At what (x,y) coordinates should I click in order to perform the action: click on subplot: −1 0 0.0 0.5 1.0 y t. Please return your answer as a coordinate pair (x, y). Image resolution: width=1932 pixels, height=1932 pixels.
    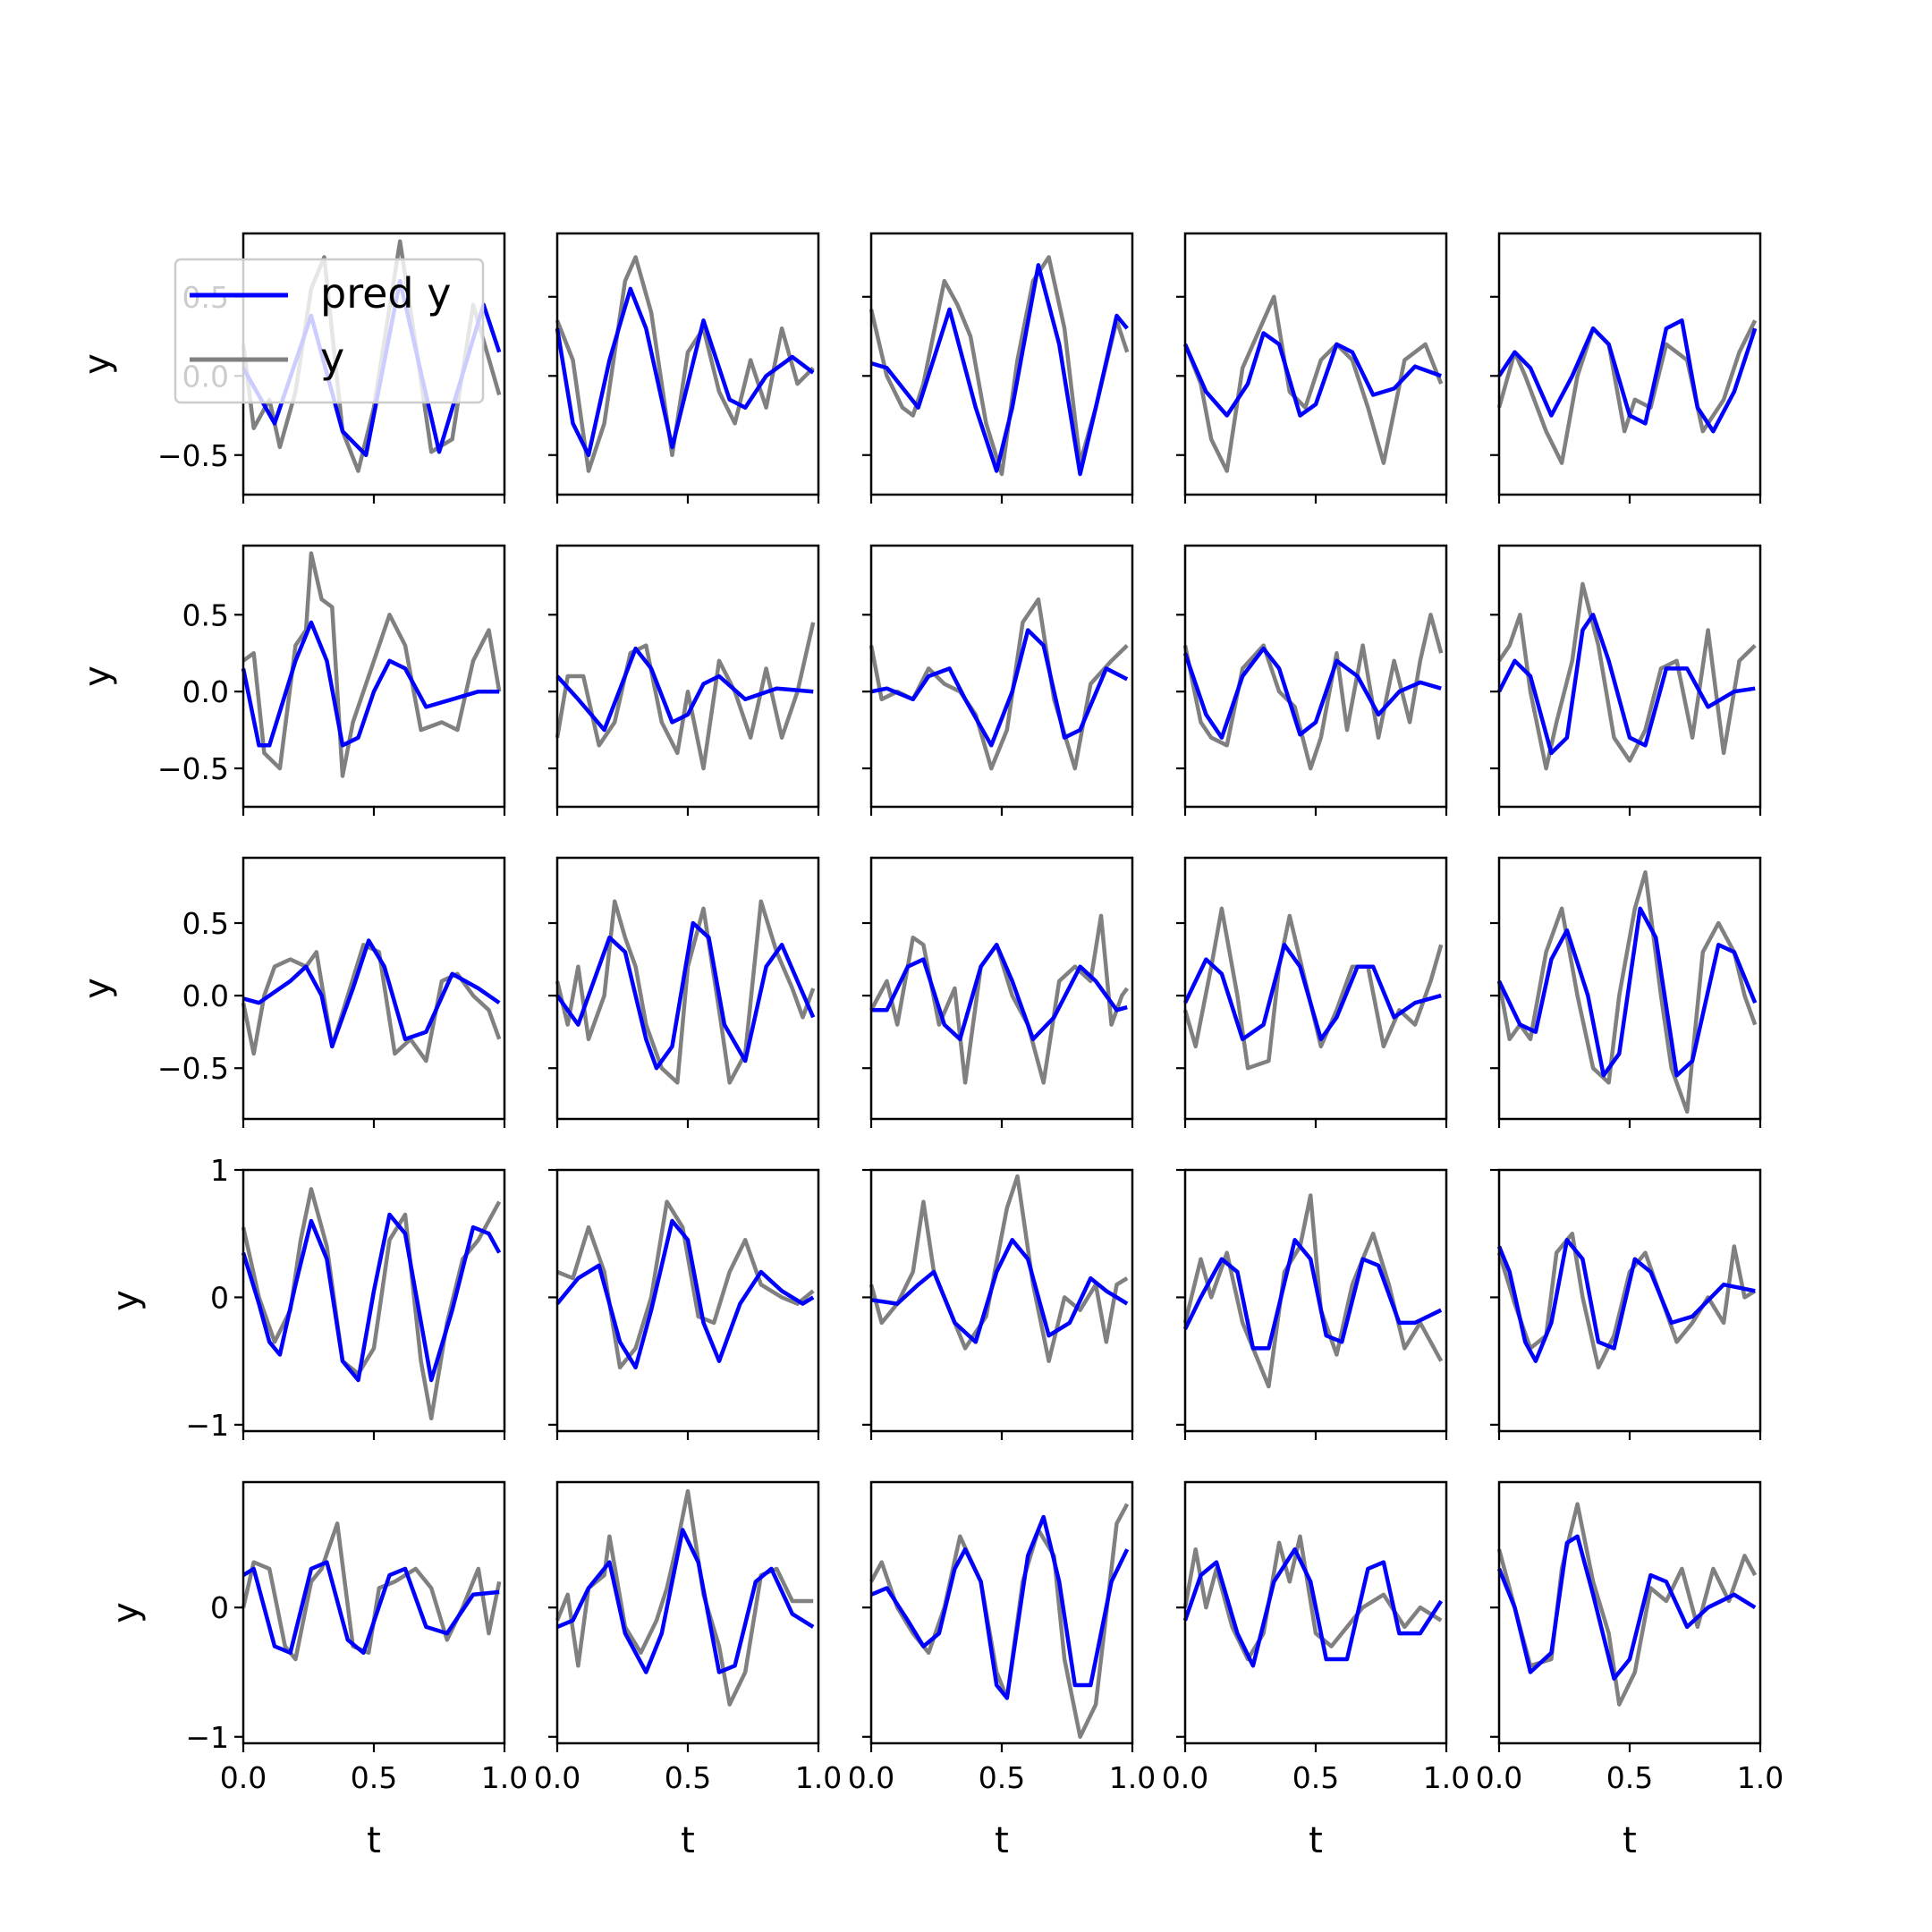
    Looking at the image, I should click on (317, 1670).